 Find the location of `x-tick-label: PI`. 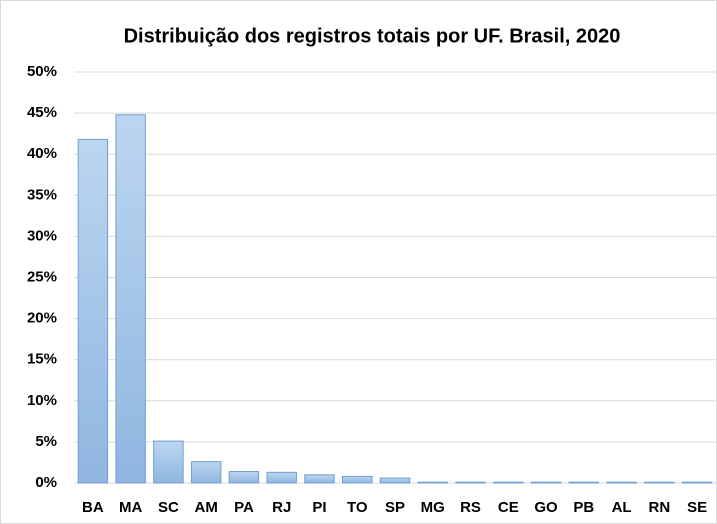

x-tick-label: PI is located at coordinates (319, 507).